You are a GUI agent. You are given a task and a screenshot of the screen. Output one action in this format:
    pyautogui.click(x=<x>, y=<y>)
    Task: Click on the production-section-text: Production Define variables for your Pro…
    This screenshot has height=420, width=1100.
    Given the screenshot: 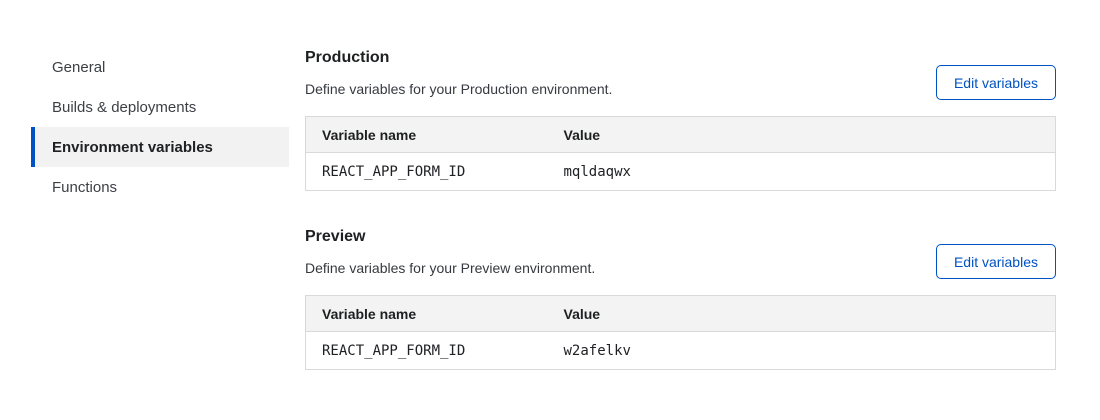 What is the action you would take?
    pyautogui.click(x=458, y=73)
    